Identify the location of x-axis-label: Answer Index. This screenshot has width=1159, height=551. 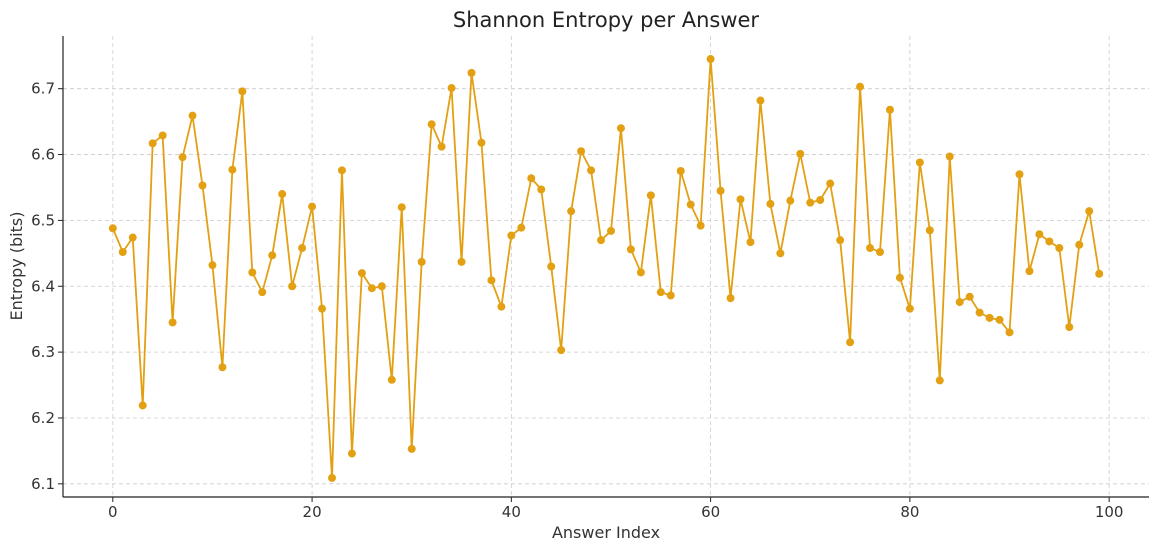
(606, 532).